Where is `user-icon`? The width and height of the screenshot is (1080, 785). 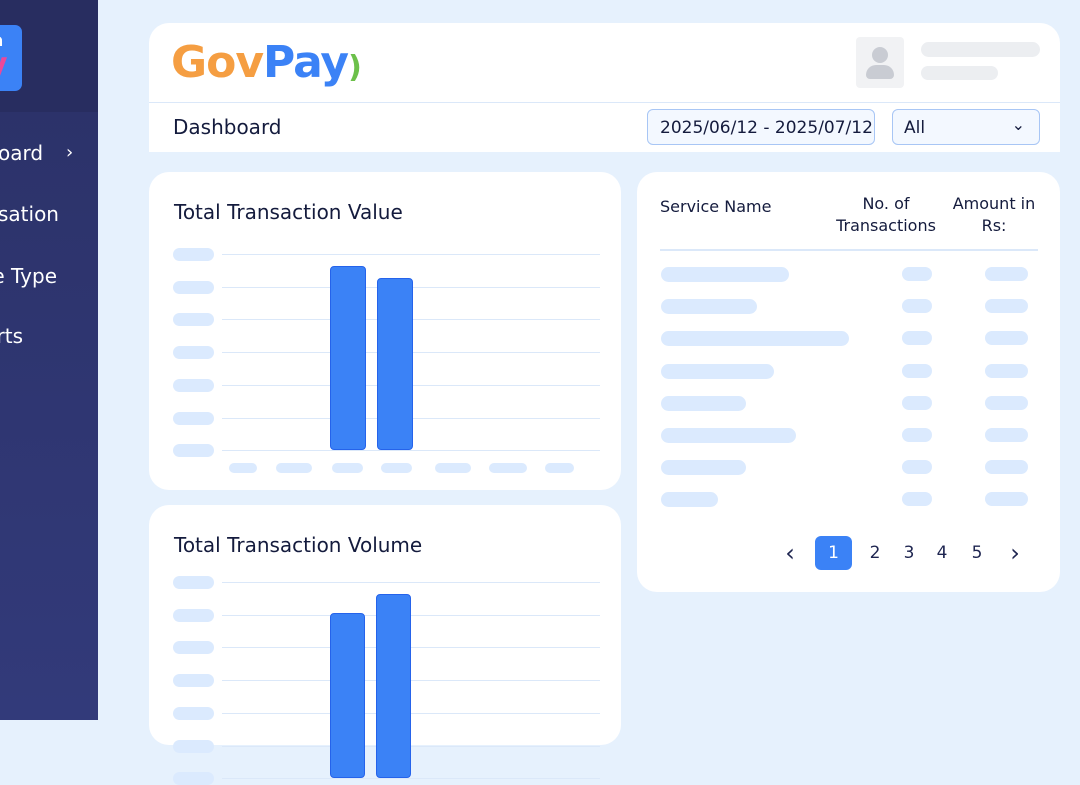
user-icon is located at coordinates (880, 55).